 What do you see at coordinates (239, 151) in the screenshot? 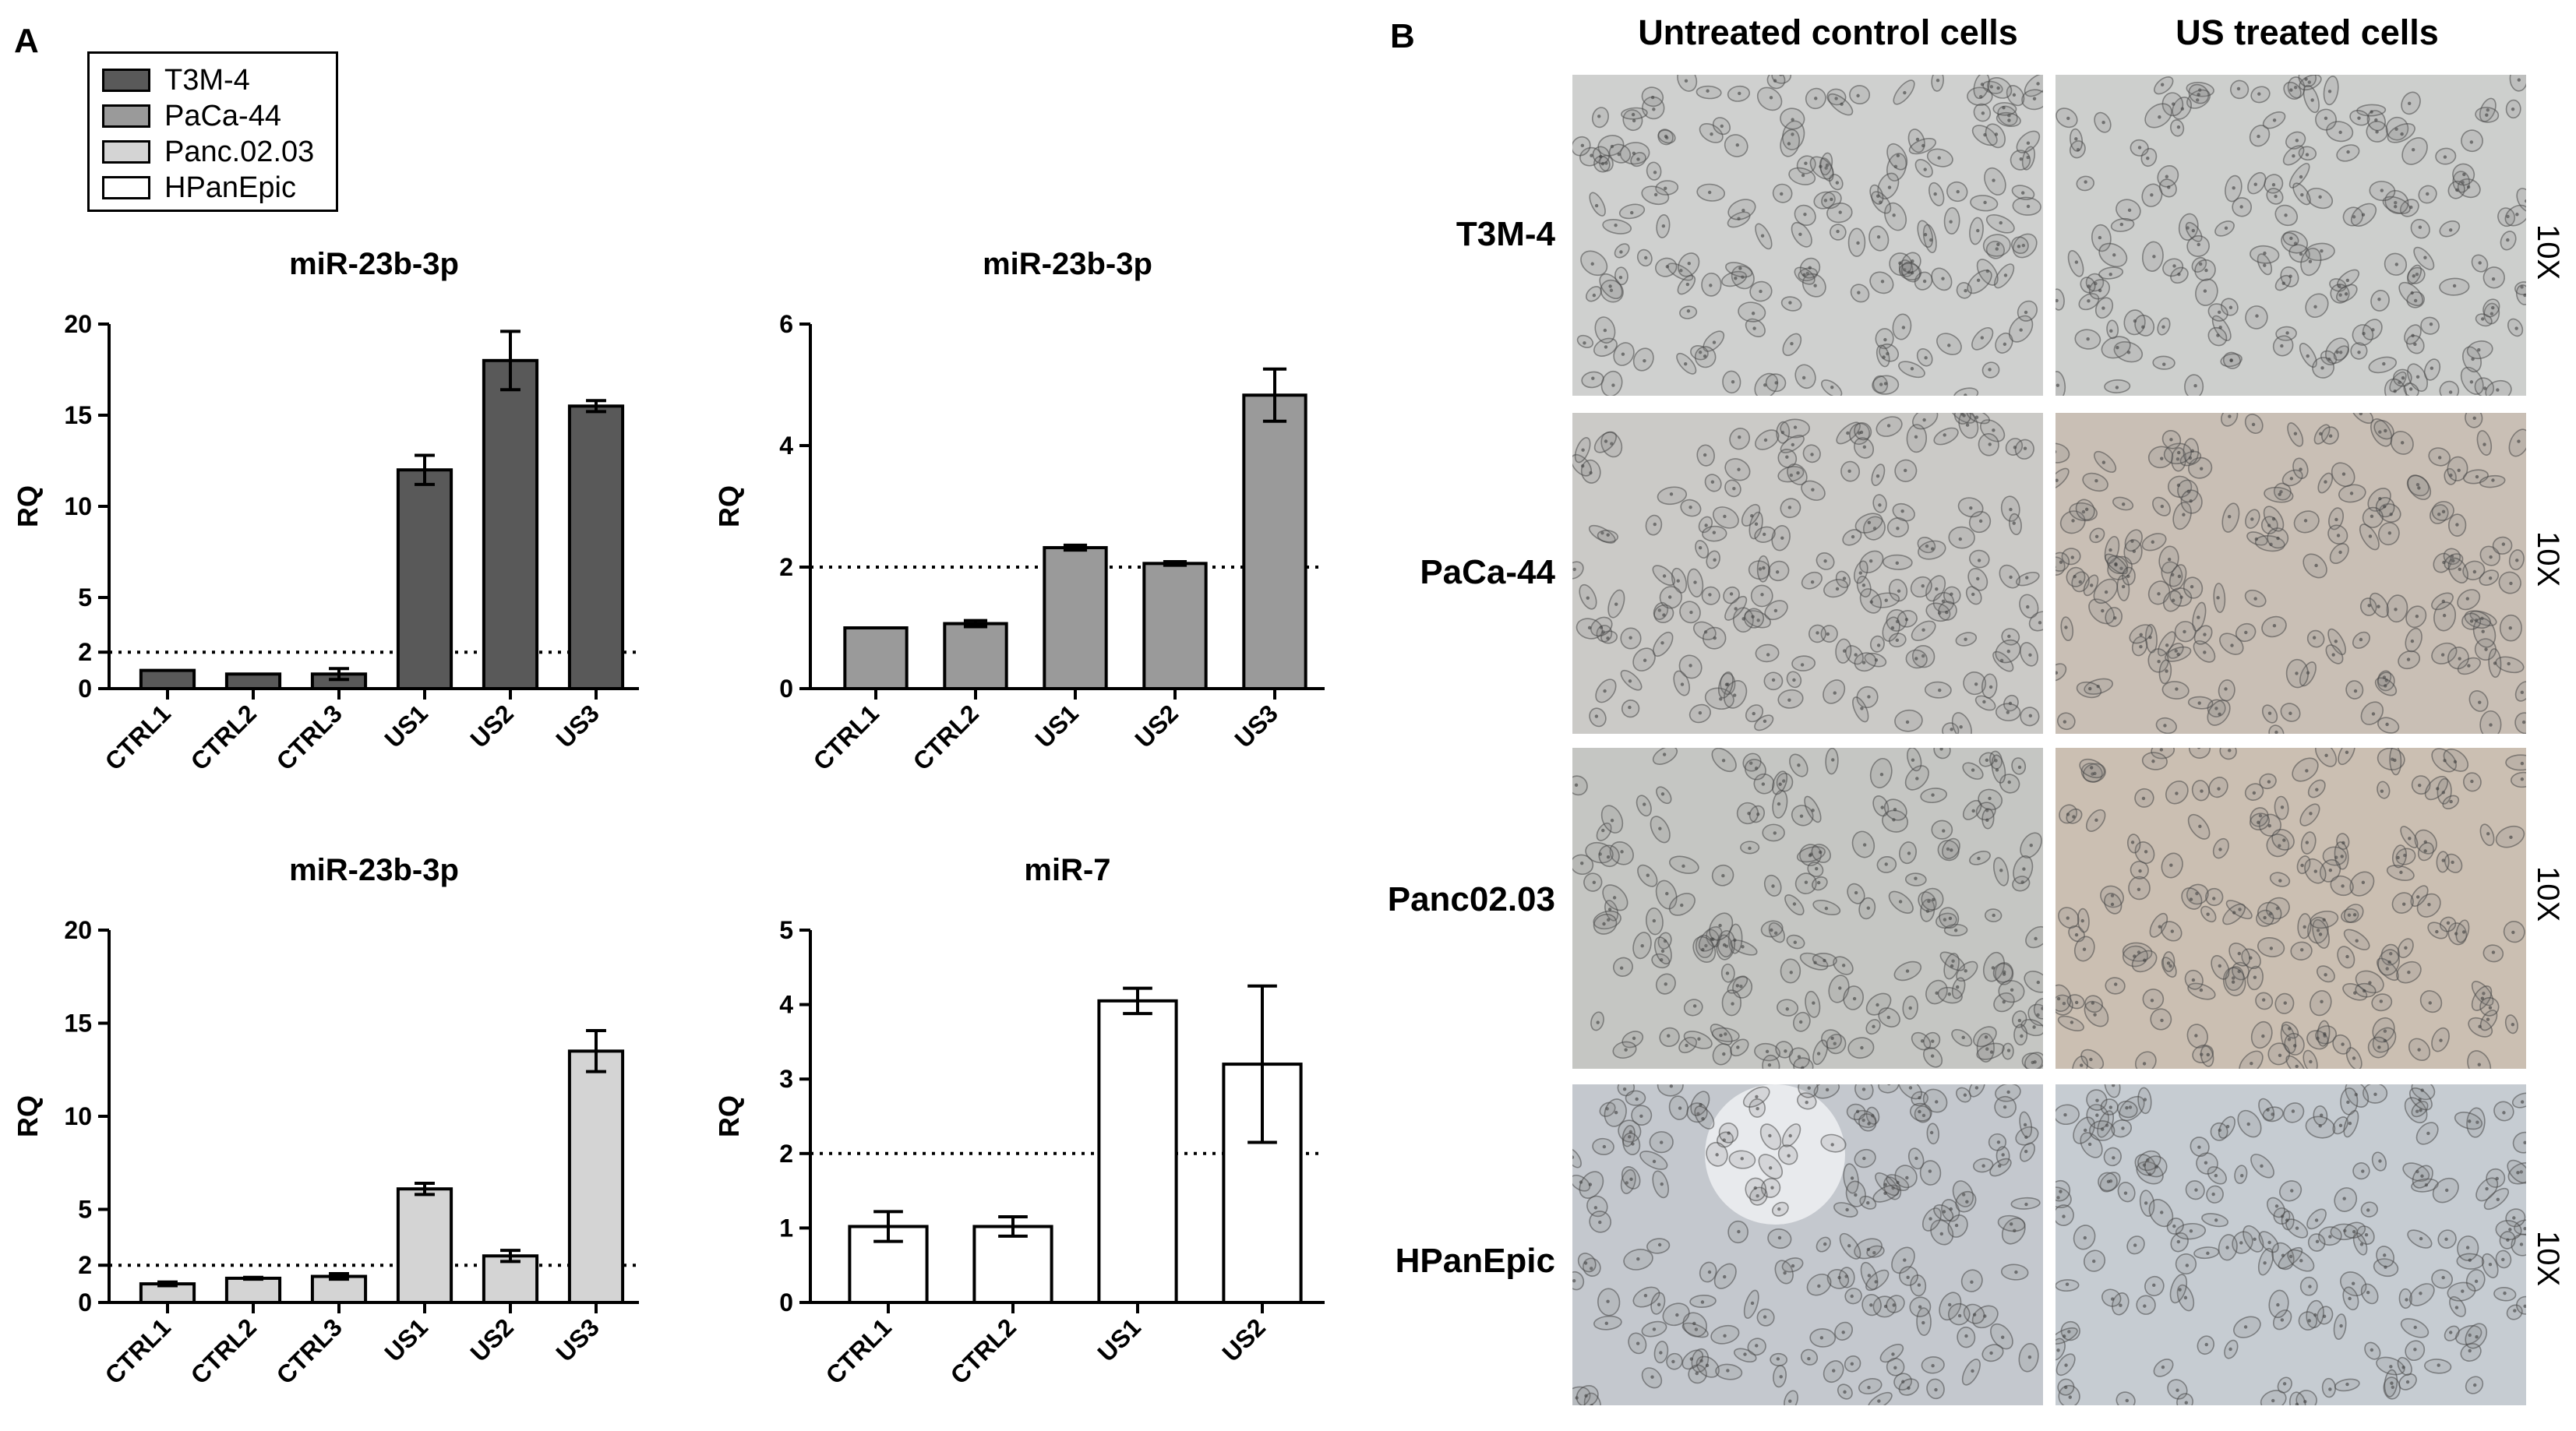
I see `legend-label: Panc.02.03` at bounding box center [239, 151].